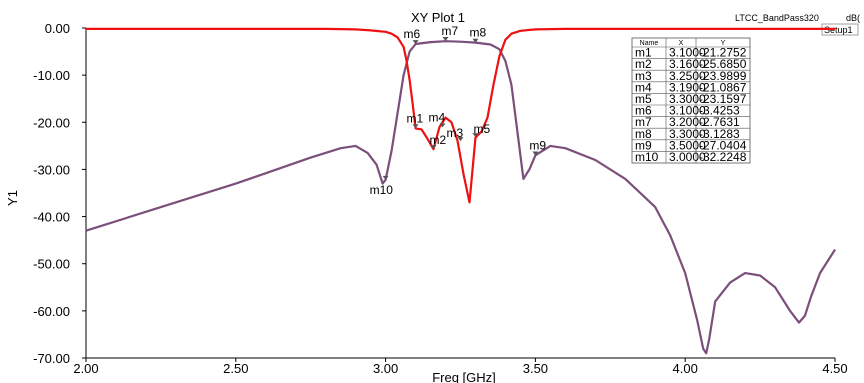  Describe the element at coordinates (643, 122) in the screenshot. I see `marker-table-cell: m7` at that location.